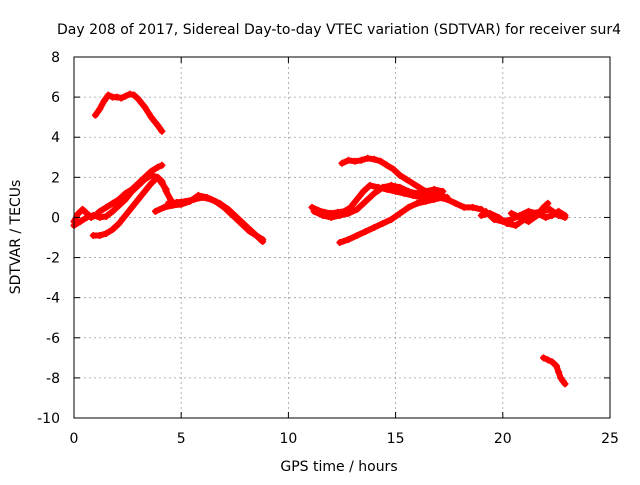 The width and height of the screenshot is (640, 485). Describe the element at coordinates (55, 218) in the screenshot. I see `y-tick-label: 0` at that location.